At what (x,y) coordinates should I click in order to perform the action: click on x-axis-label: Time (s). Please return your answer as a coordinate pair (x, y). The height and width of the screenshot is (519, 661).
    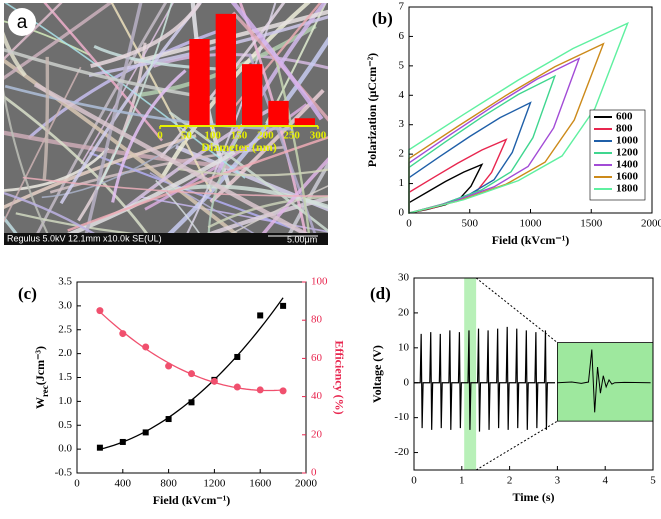
    Looking at the image, I should click on (533, 497).